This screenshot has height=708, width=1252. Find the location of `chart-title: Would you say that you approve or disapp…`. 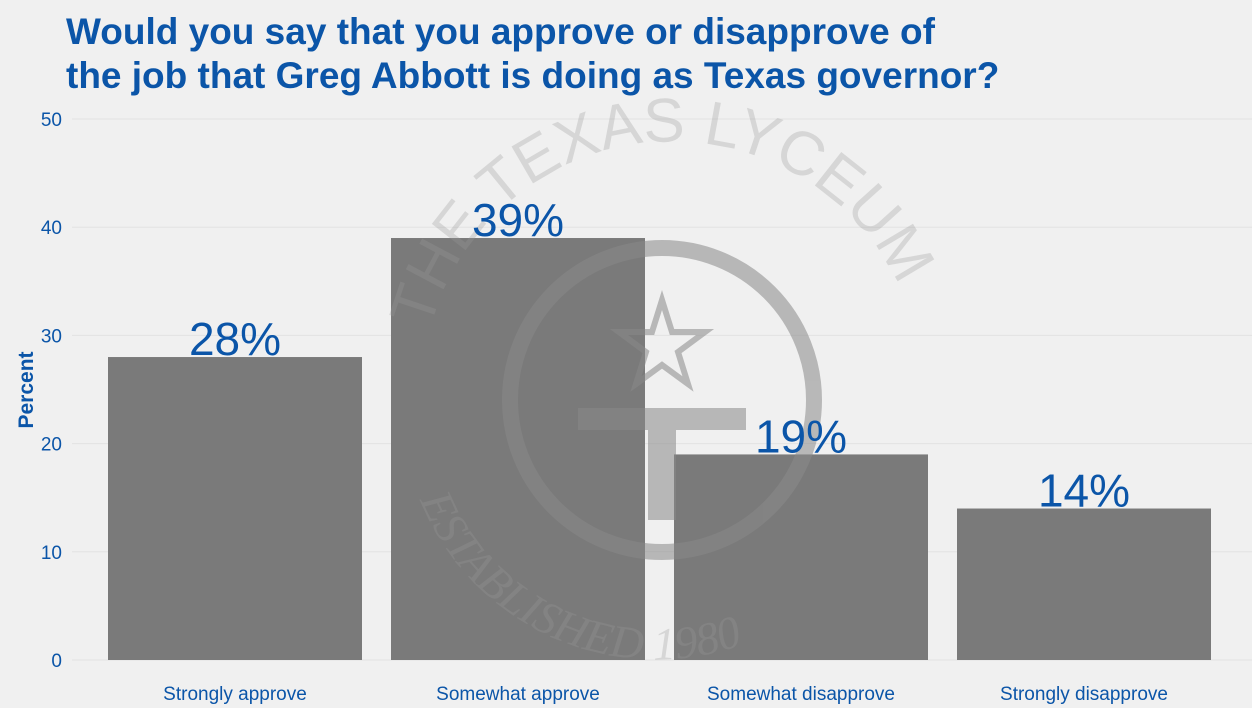

chart-title: Would you say that you approve or disapp… is located at coordinates (532, 54).